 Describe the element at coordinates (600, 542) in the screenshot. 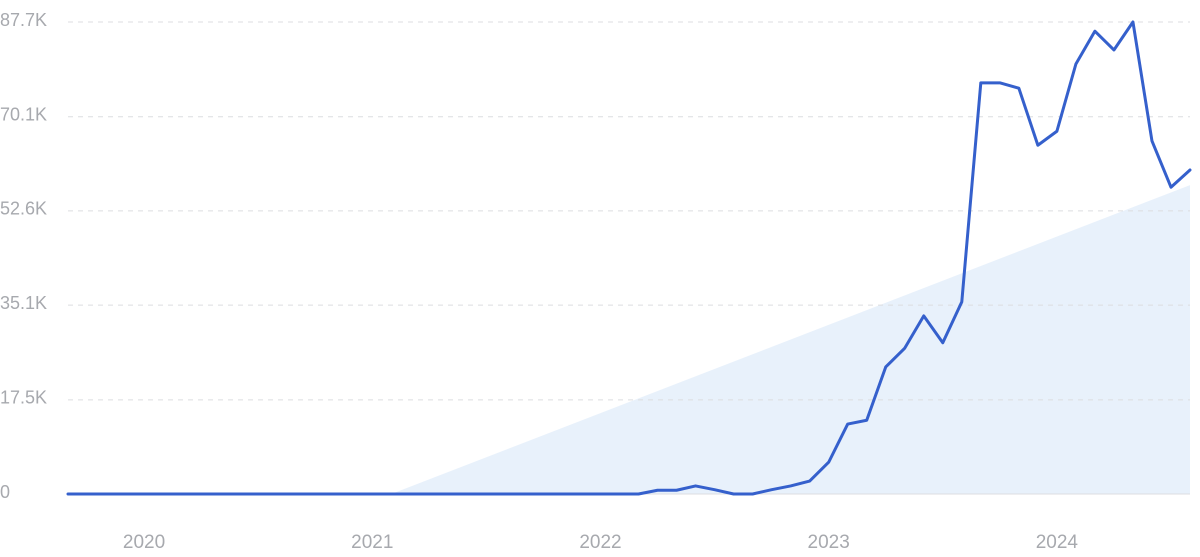

I see `x-tick-label: 2022` at that location.